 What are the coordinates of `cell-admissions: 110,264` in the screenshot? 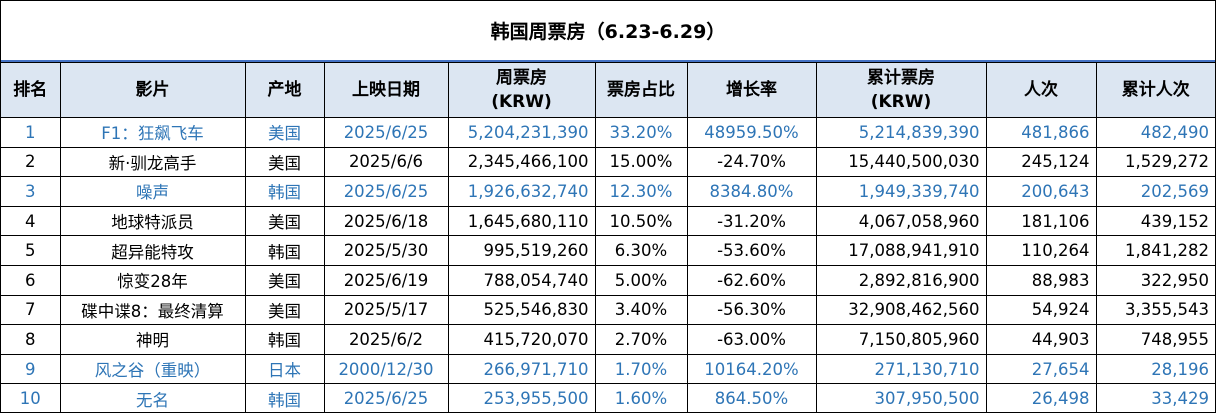 It's located at (1041, 250).